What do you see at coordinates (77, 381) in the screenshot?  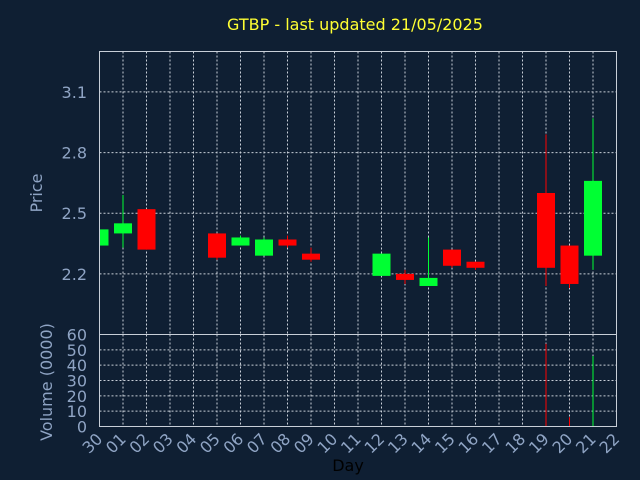 I see `volume-tick-label: 30` at bounding box center [77, 381].